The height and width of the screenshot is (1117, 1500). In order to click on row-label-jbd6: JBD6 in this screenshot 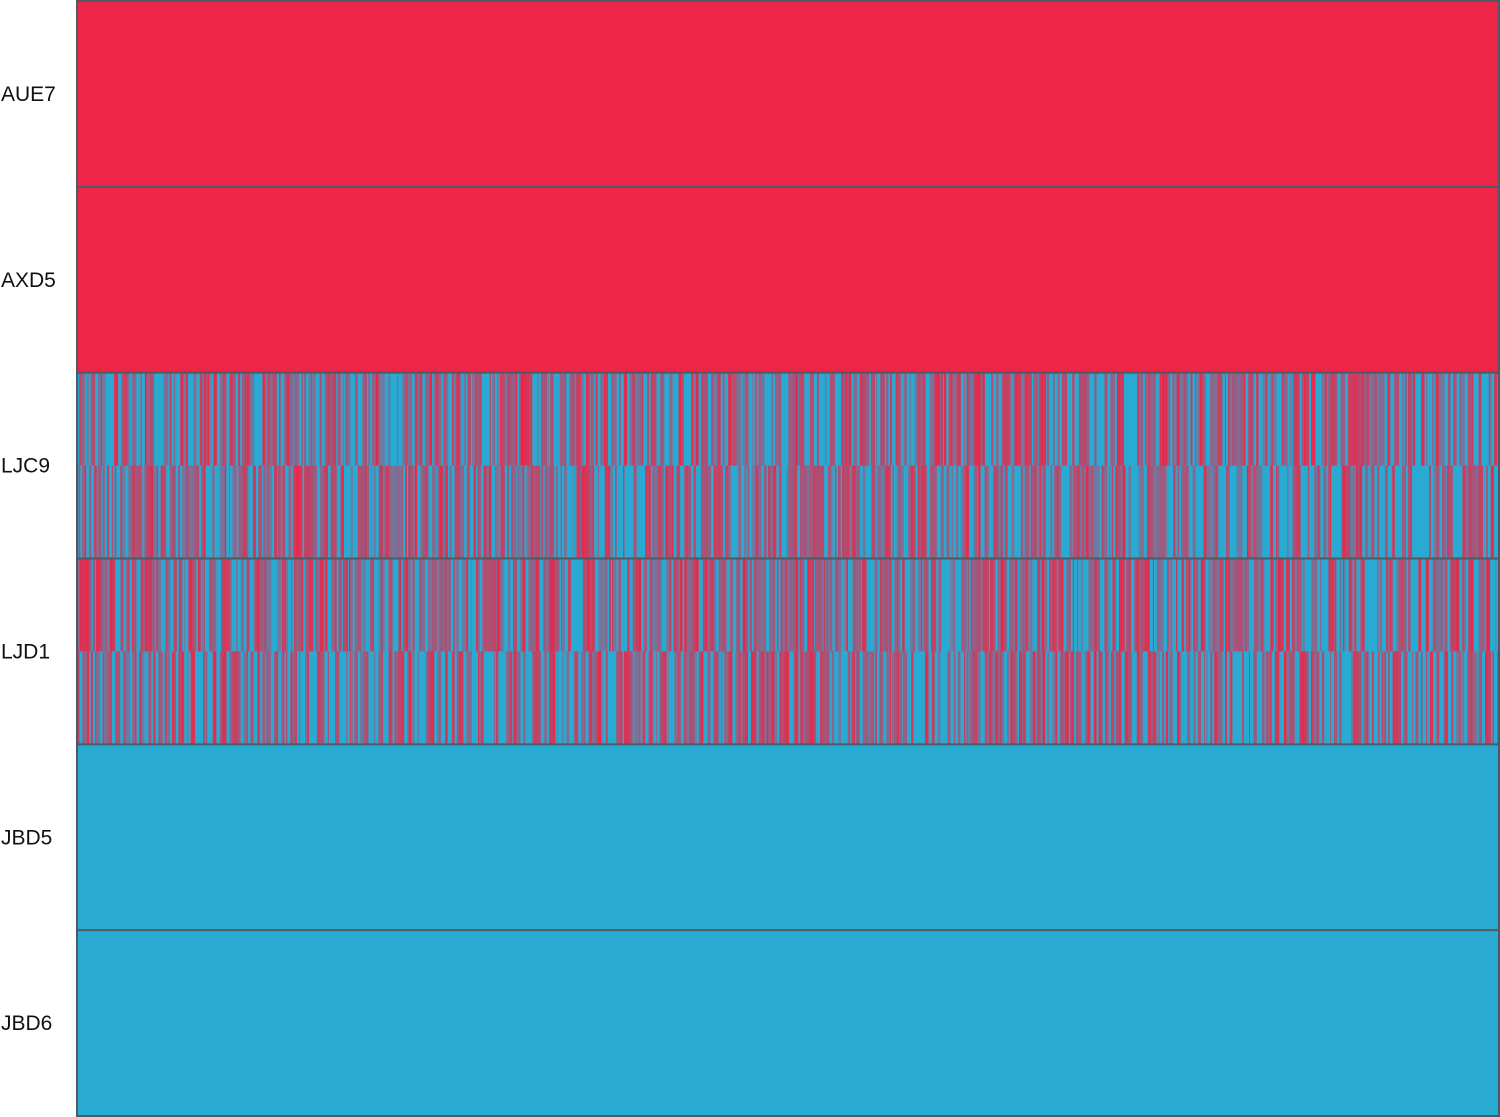, I will do `click(26, 1023)`.